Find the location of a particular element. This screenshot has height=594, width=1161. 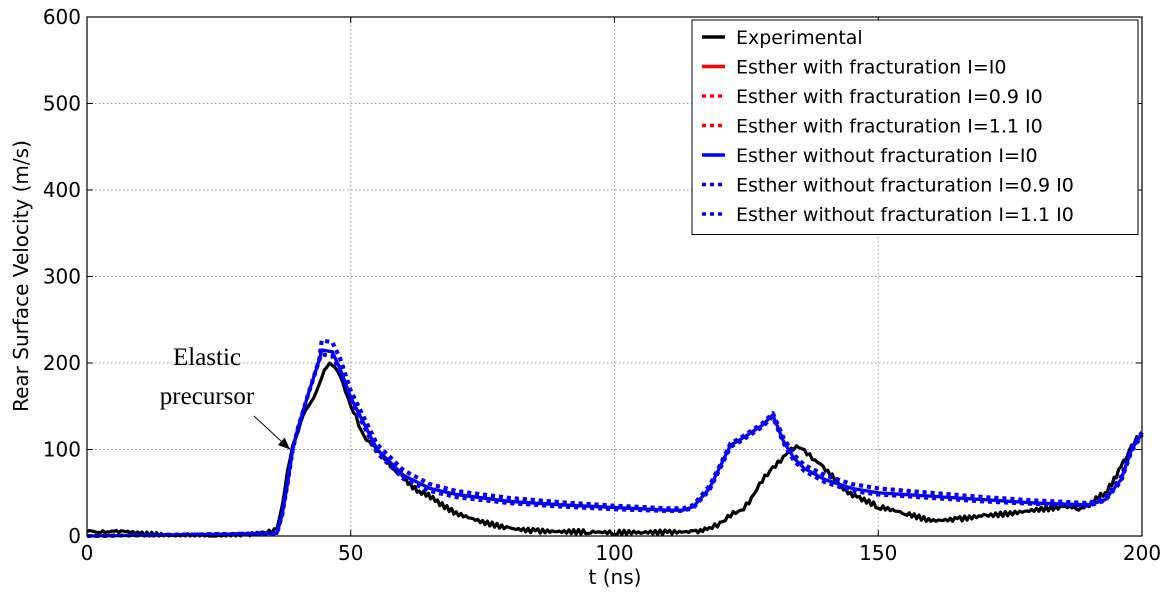

legend-label: Esther with fracturation I=0.9 I0 is located at coordinates (889, 97).